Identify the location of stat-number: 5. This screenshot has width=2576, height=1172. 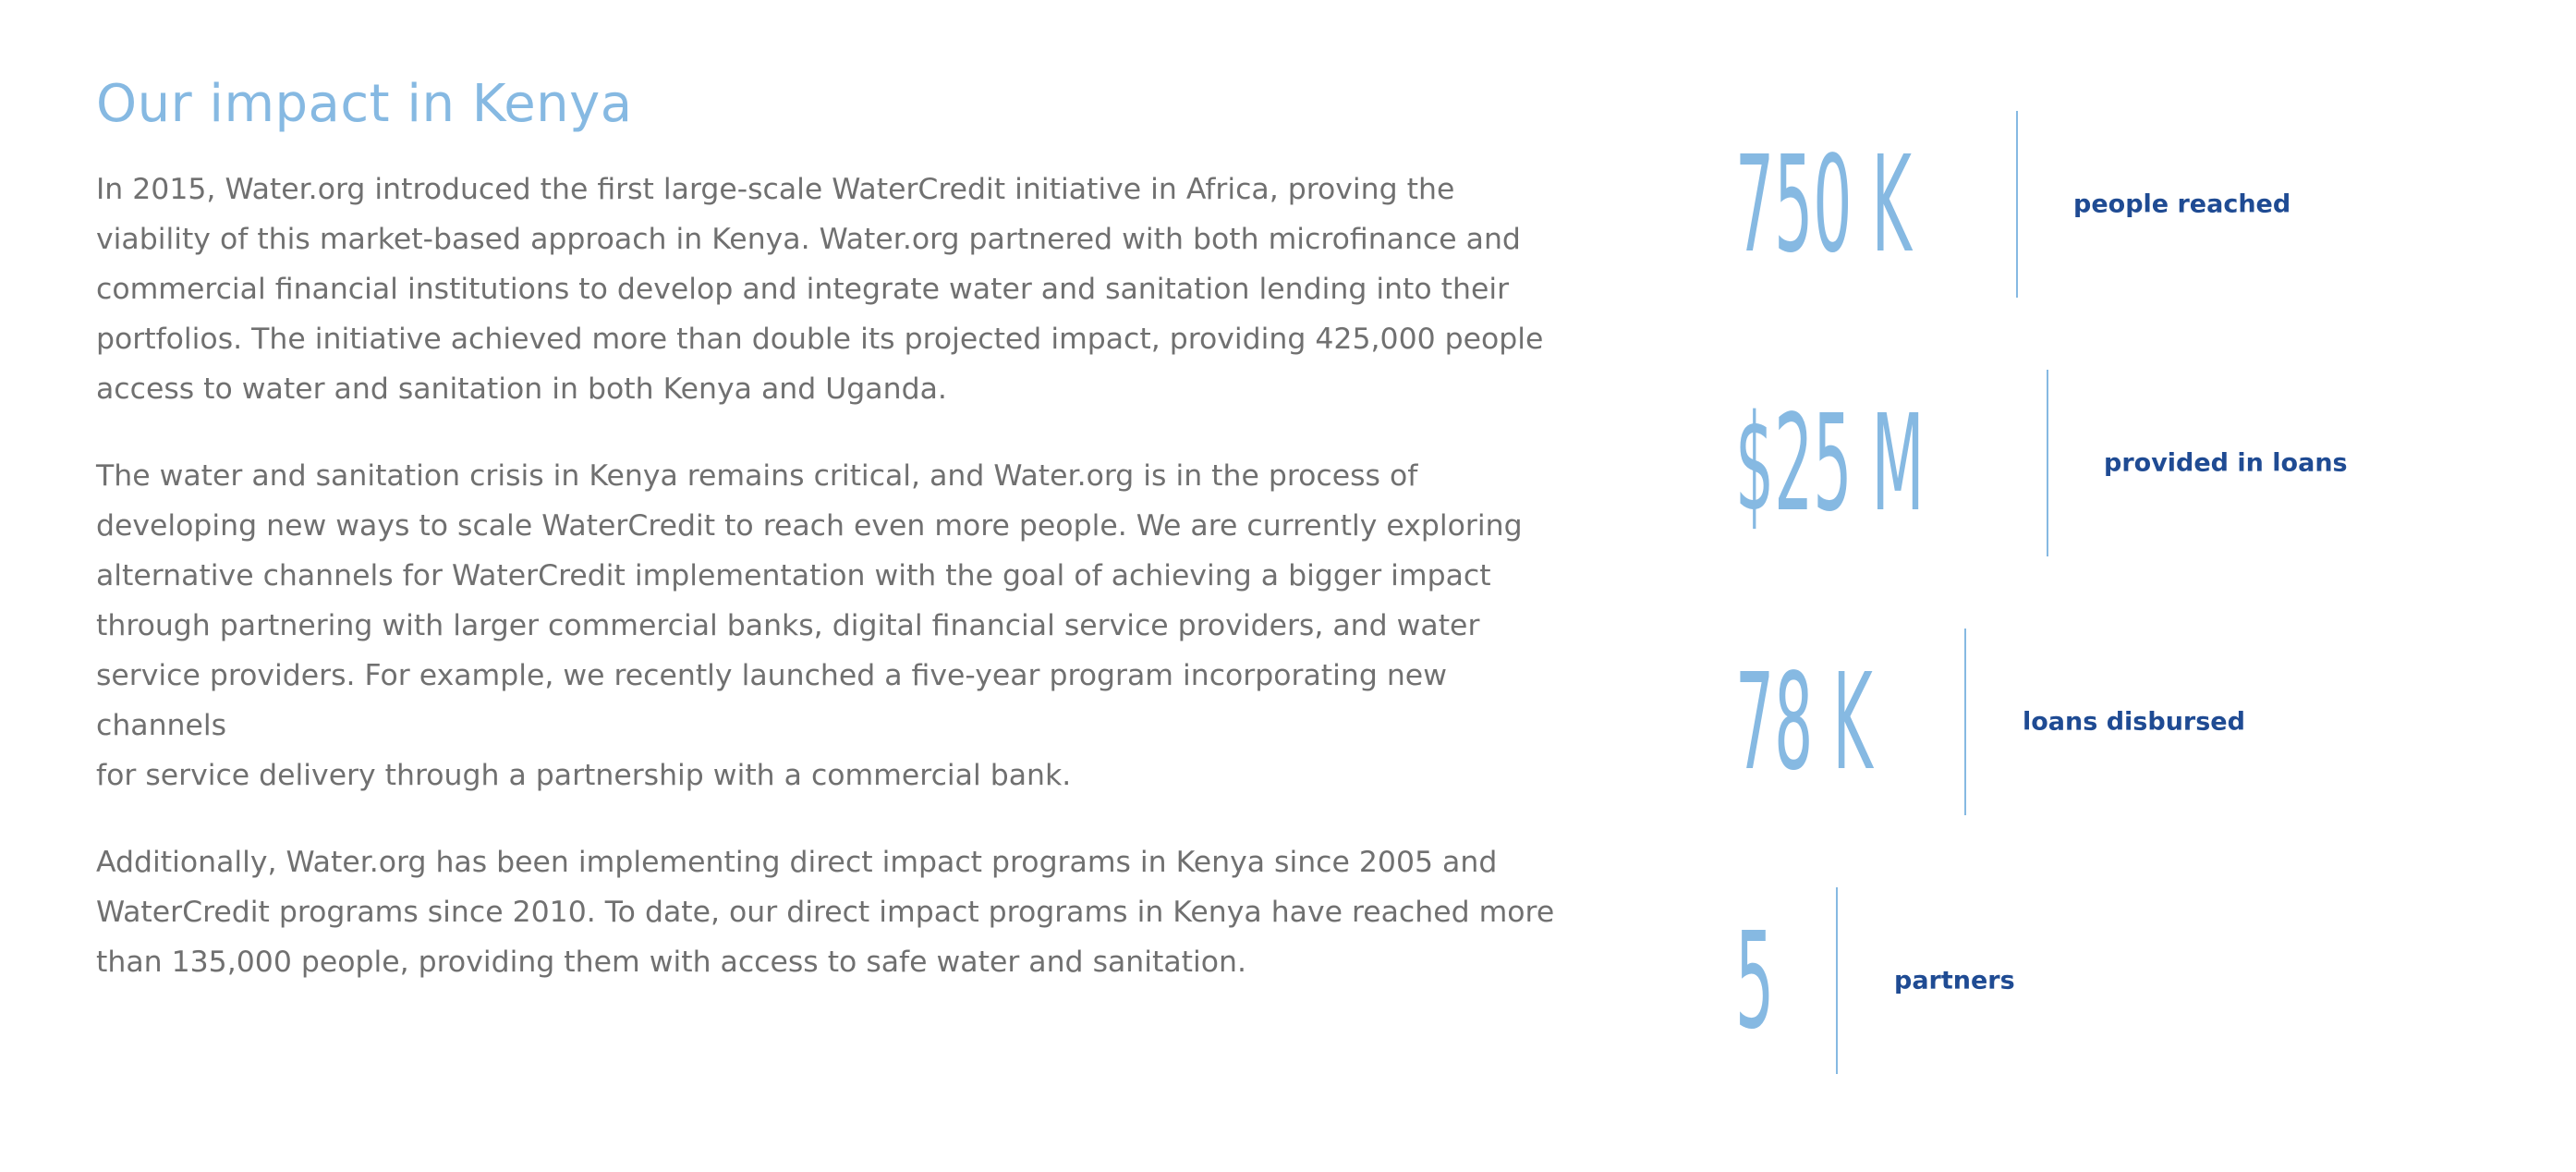
(1755, 981).